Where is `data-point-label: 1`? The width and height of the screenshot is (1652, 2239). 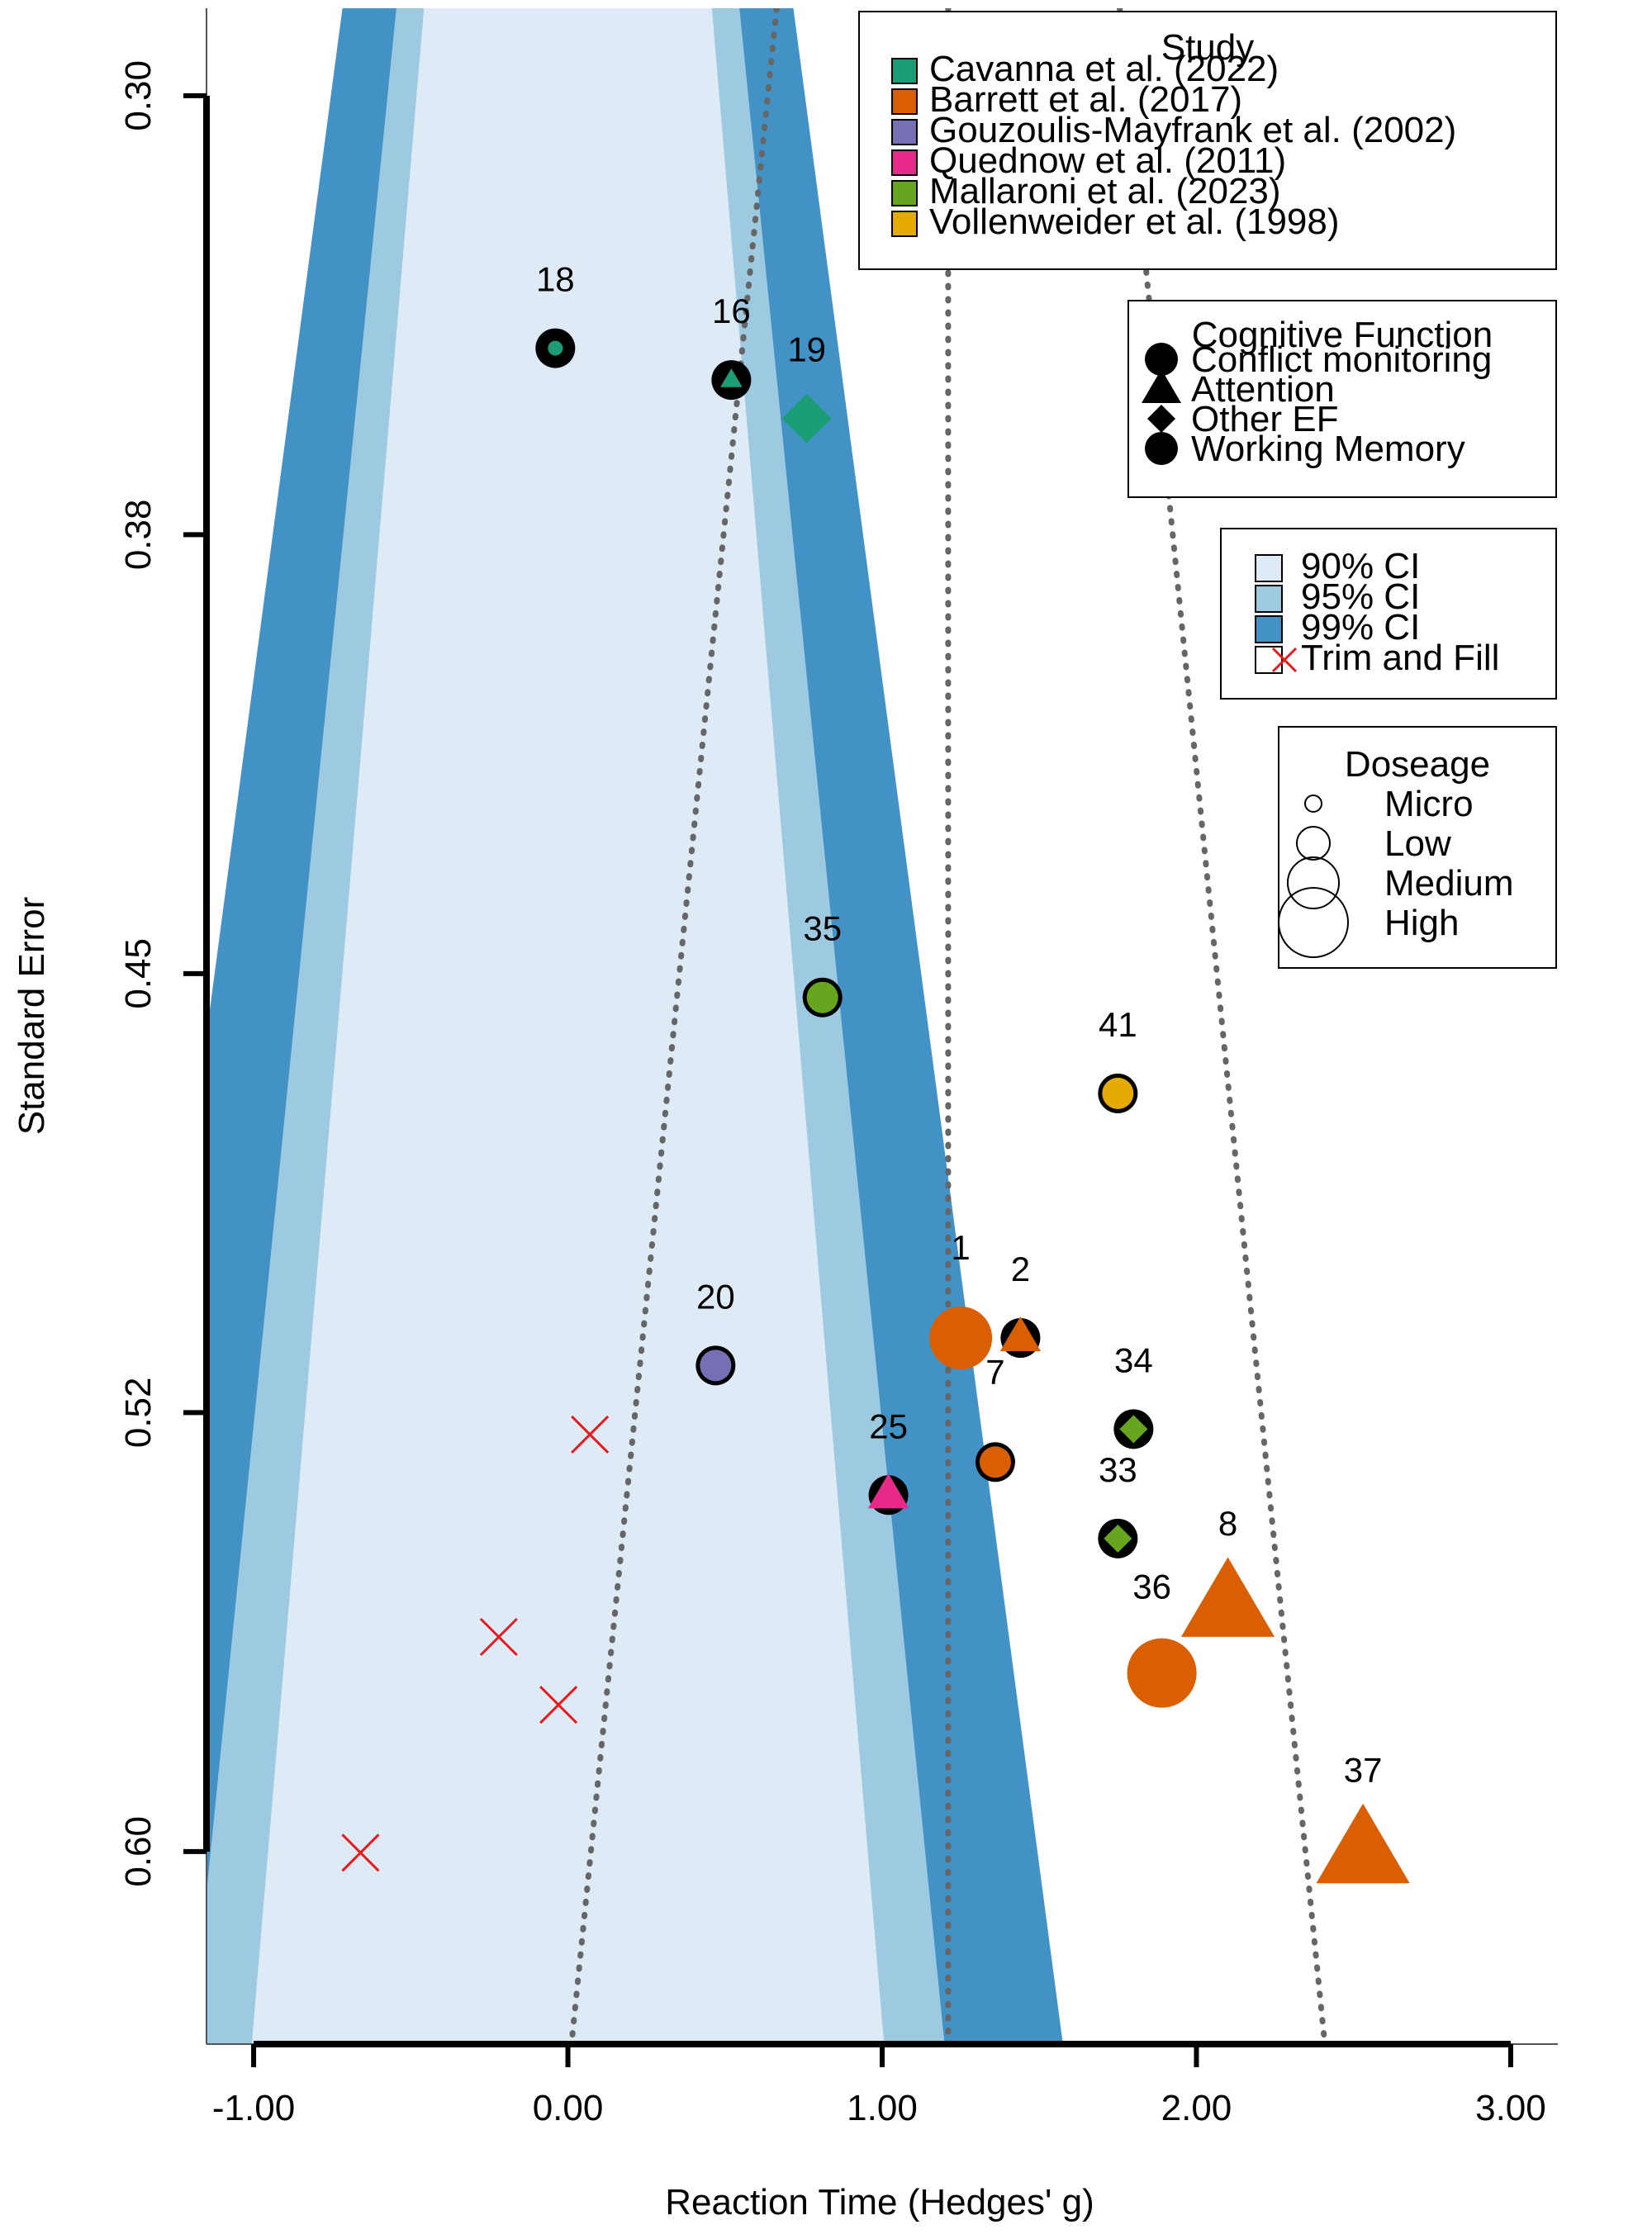
data-point-label: 1 is located at coordinates (960, 1248).